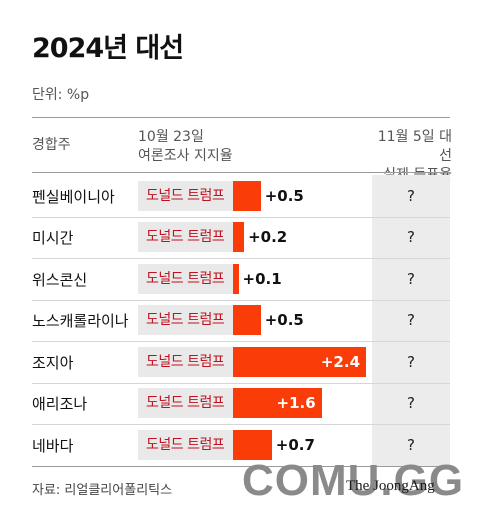 The height and width of the screenshot is (515, 480). I want to click on state-name: 노스캐롤라이나, so click(80, 321).